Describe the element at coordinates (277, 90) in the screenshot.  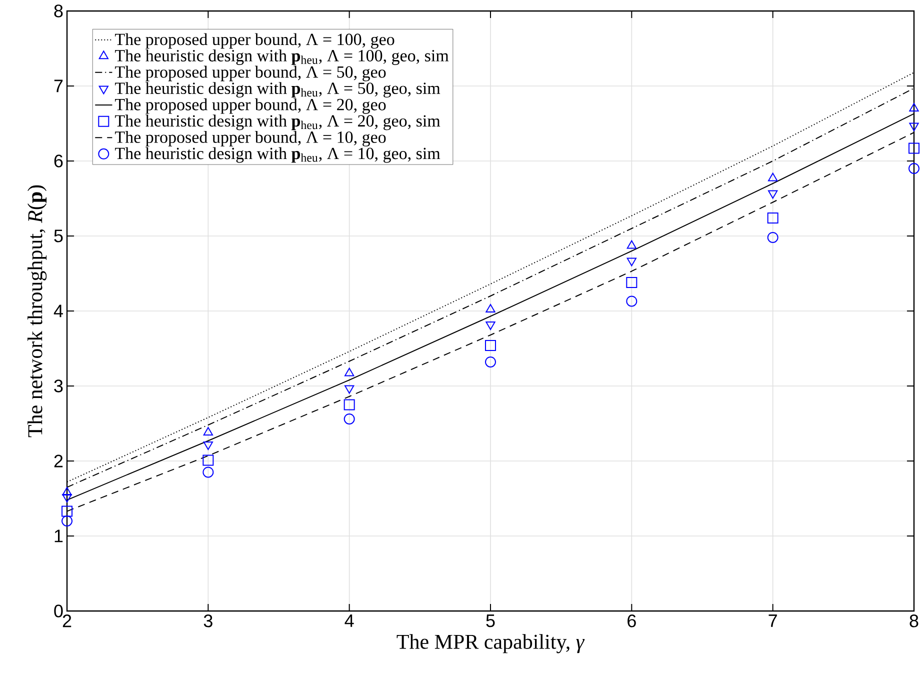
I see `legend-label: The heuristic design with p$_{heu}$, Λ = 50, geo, sim` at that location.